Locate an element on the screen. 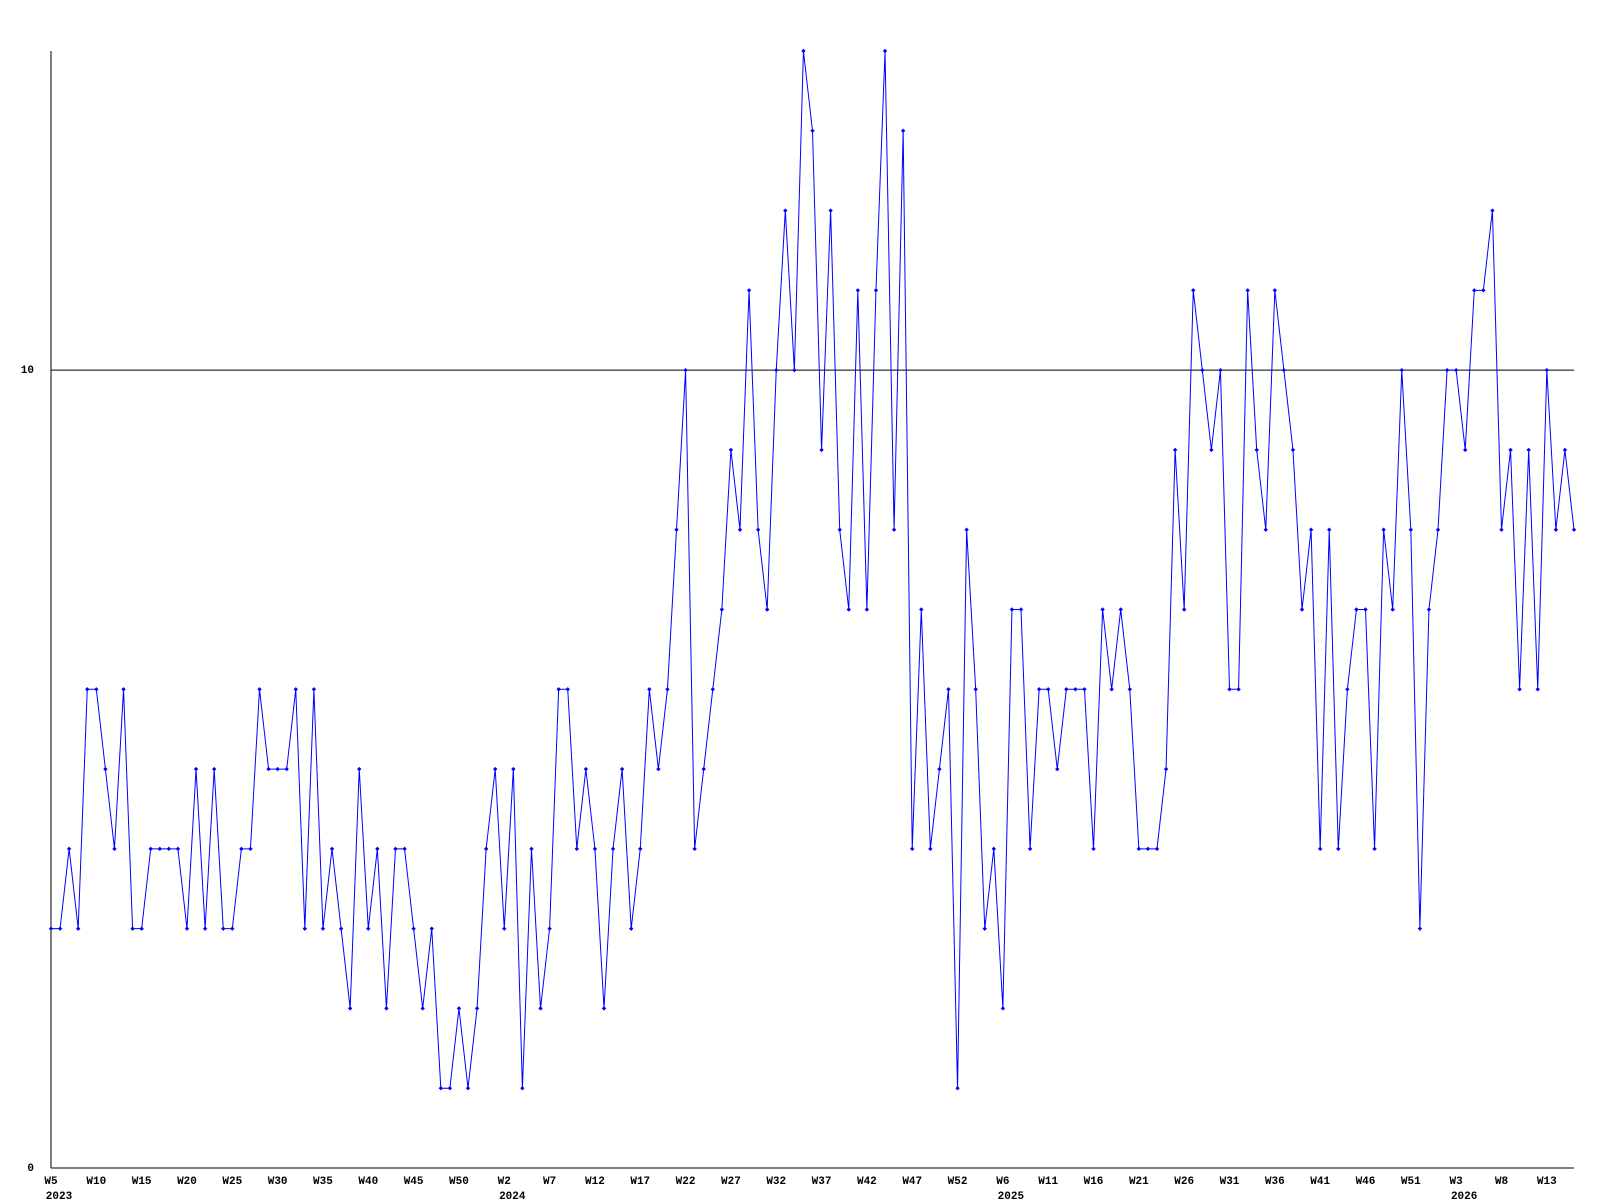  x-tick-label: W20 is located at coordinates (187, 1182).